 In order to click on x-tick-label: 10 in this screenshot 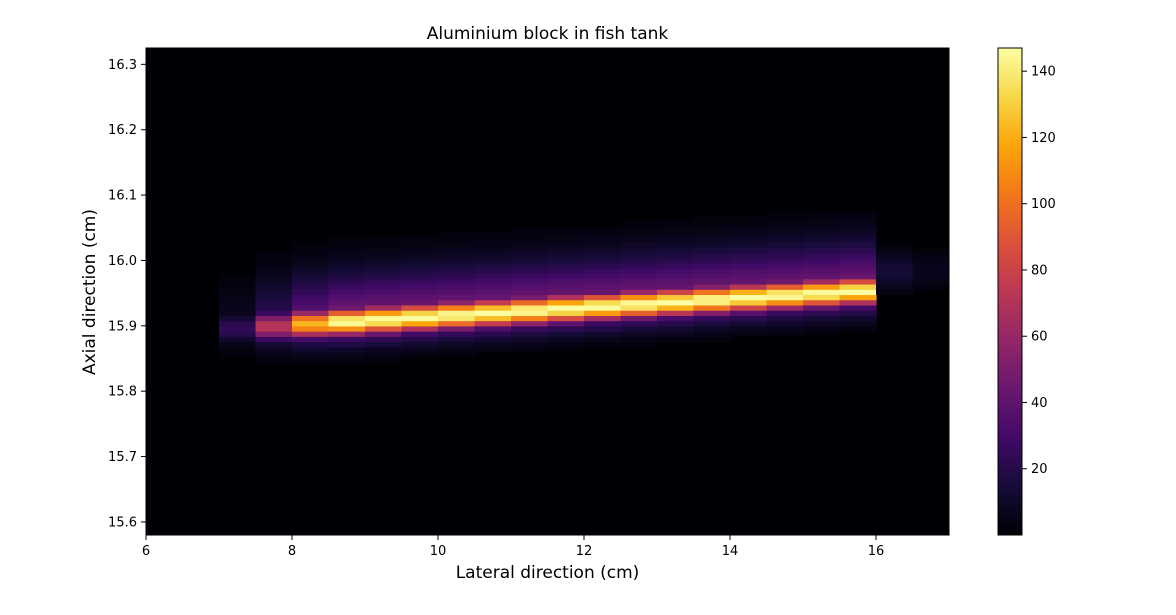, I will do `click(438, 551)`.